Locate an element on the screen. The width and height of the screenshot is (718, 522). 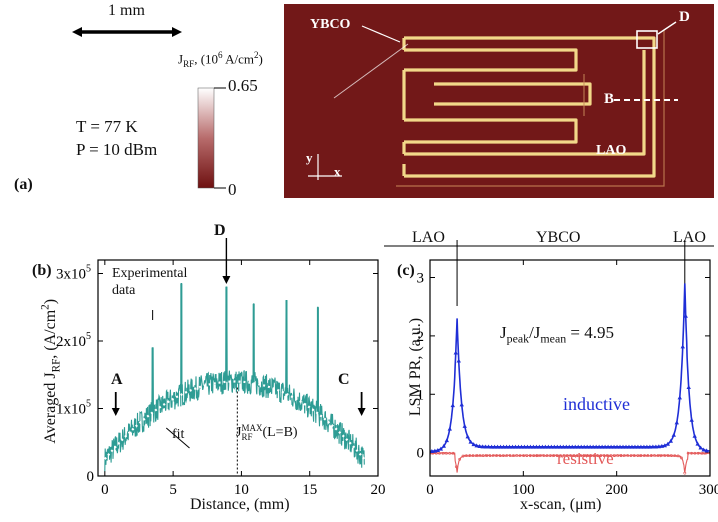
panel-c-xlabel: x-scan, (μm) is located at coordinates (560, 505).